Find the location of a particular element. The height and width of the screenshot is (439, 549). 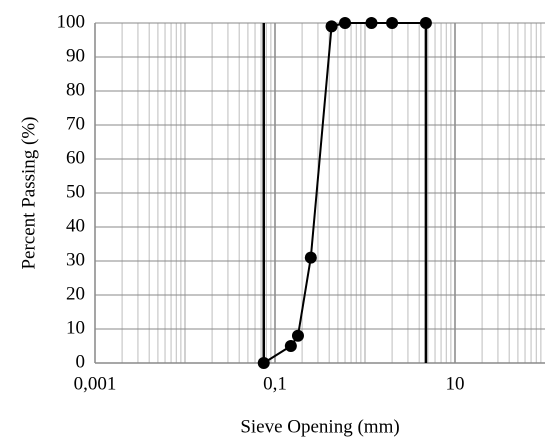

y-tick-label: 50 is located at coordinates (75, 191).